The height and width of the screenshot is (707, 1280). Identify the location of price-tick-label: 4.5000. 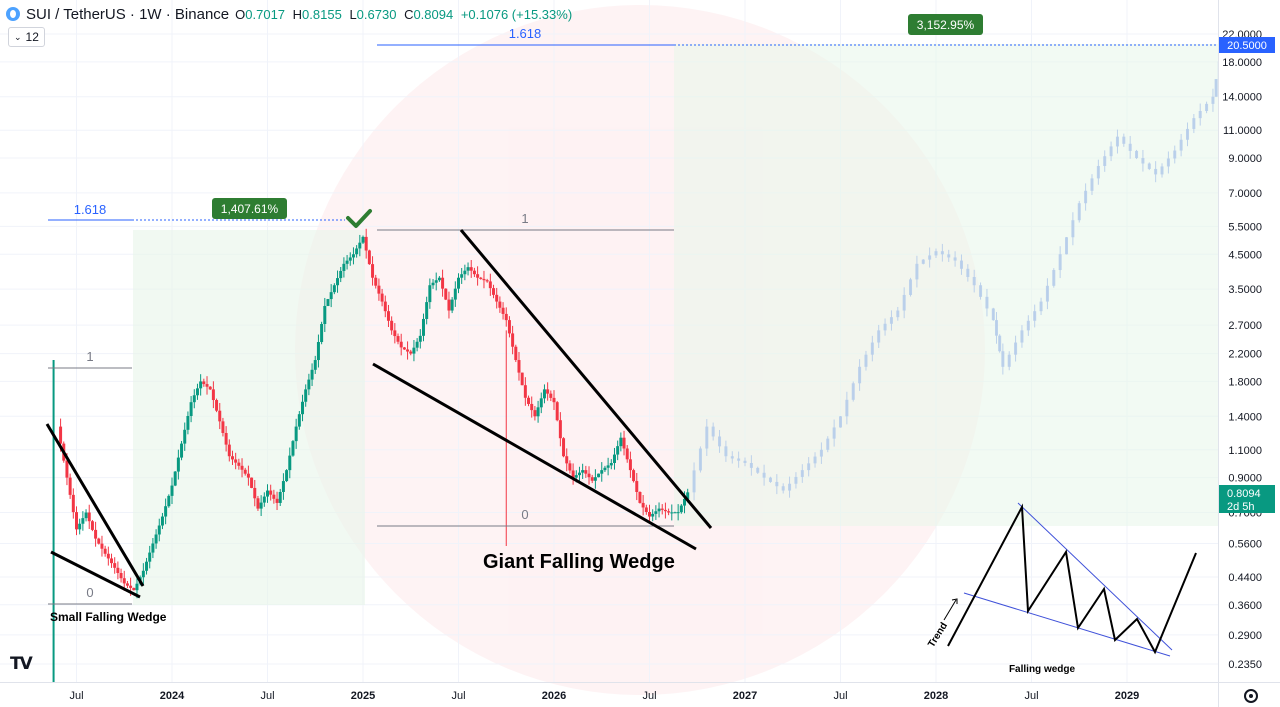
(1245, 255).